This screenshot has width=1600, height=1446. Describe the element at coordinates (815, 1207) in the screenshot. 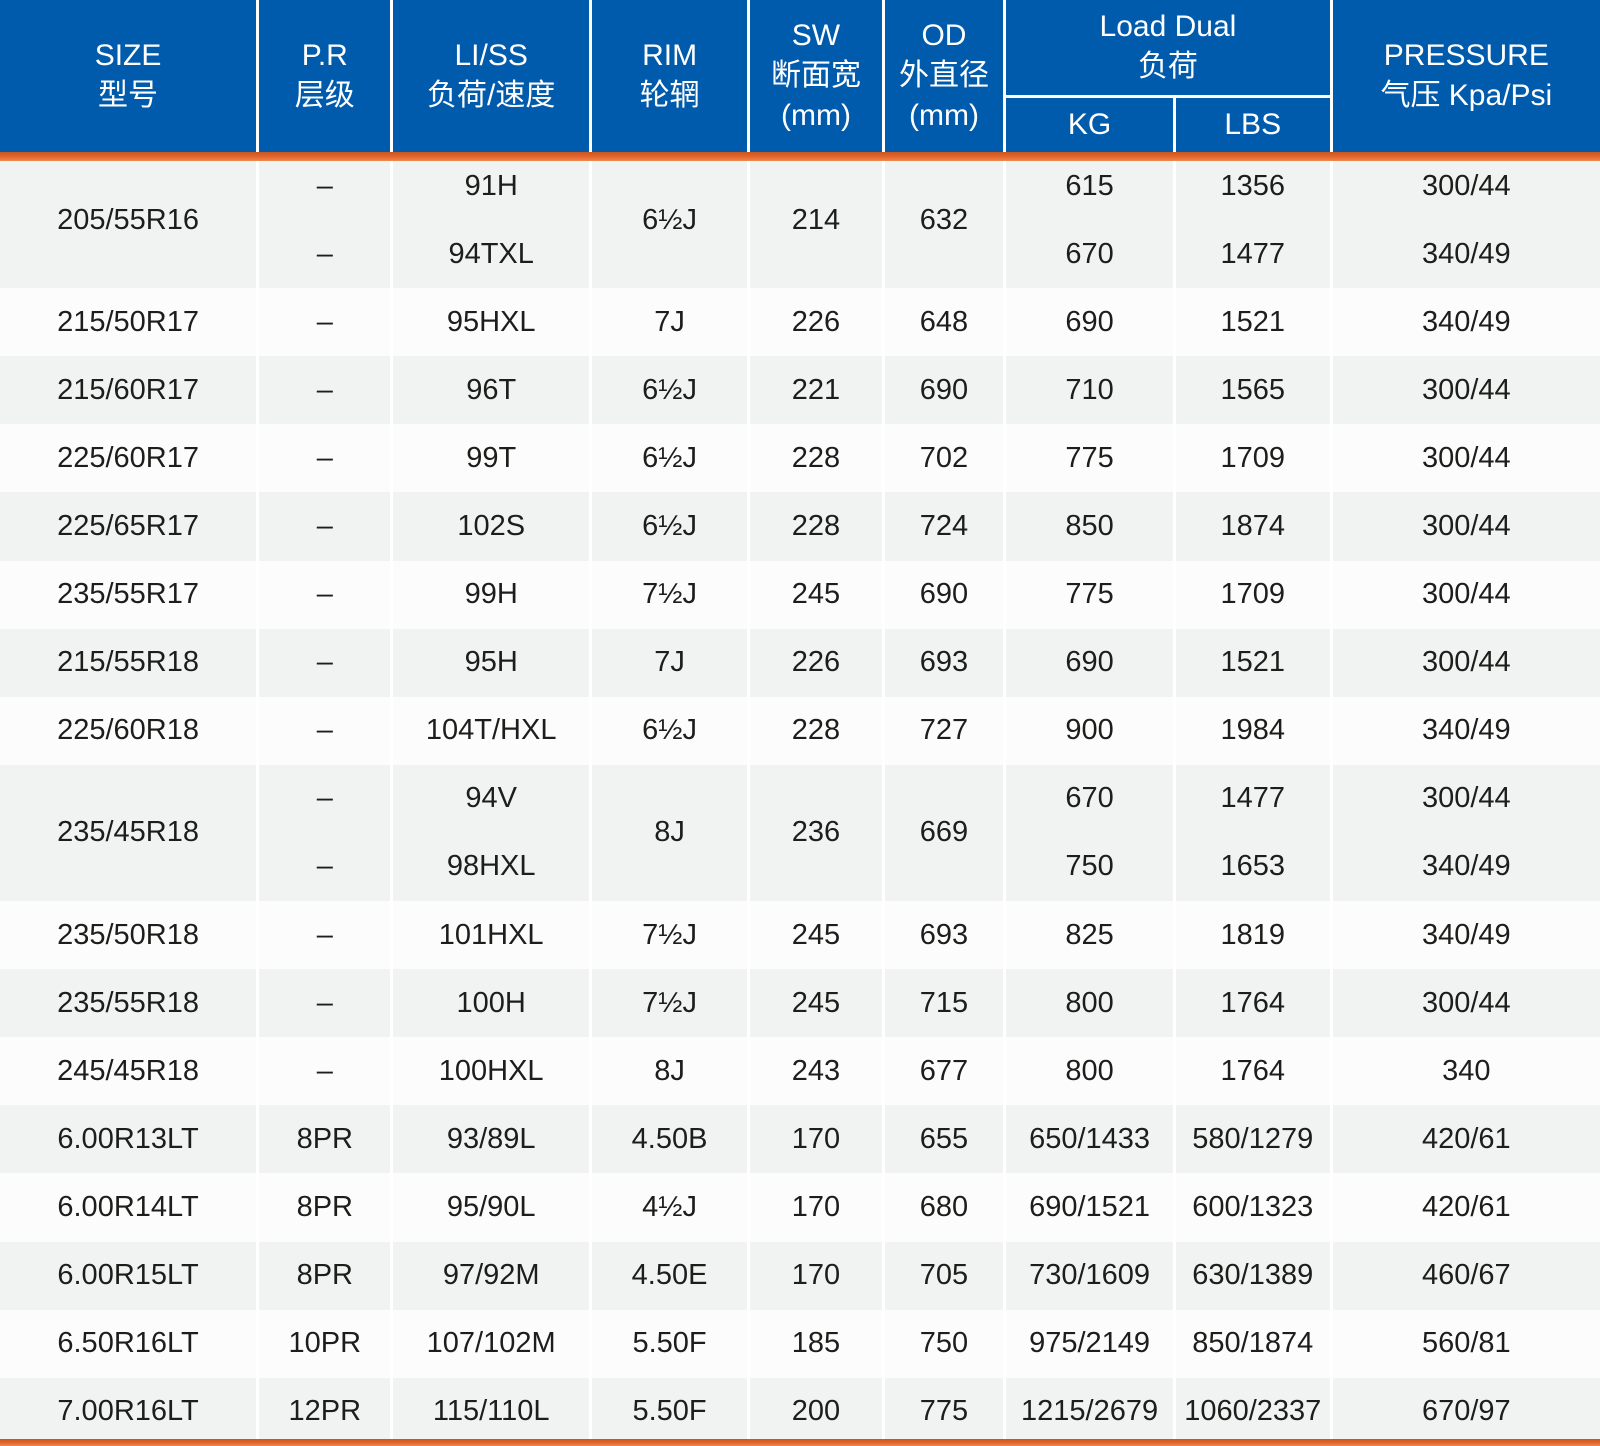

I see `cell-sw: 170` at that location.